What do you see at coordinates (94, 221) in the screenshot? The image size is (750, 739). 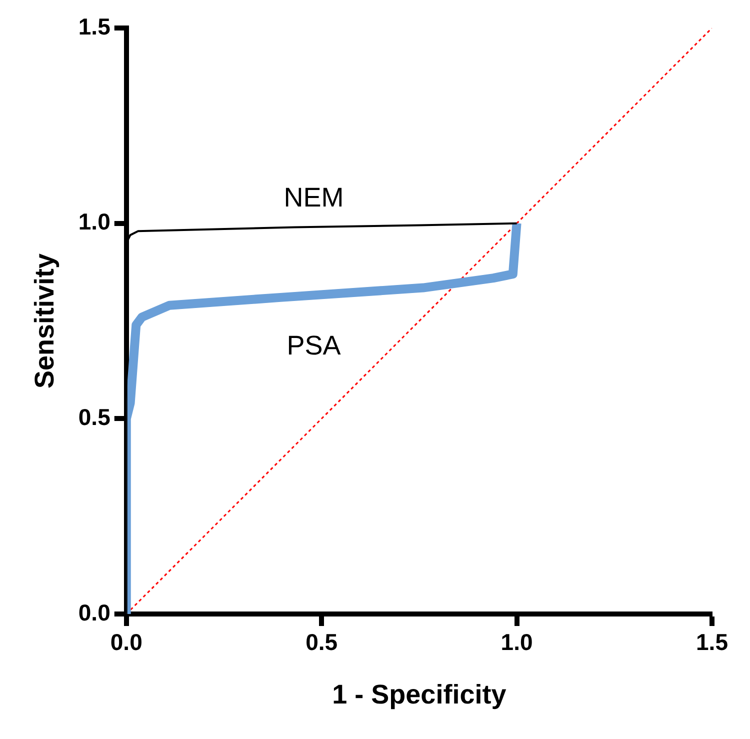 I see `y-tick-label: 1.0` at bounding box center [94, 221].